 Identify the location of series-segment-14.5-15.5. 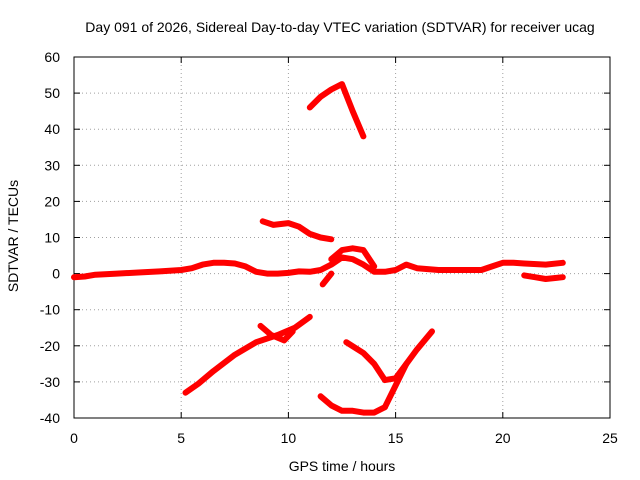
(395, 385).